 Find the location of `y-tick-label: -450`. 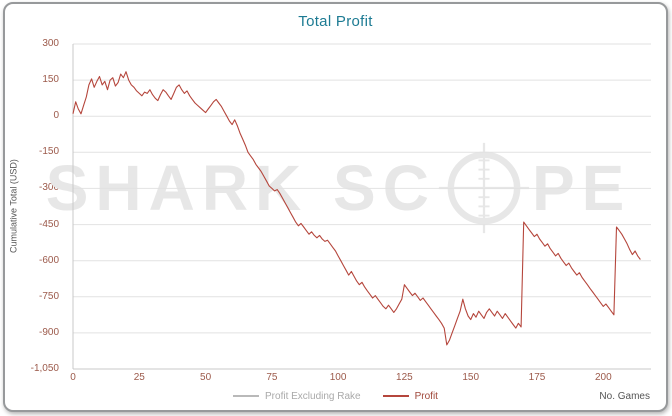

y-tick-label: -450 is located at coordinates (48, 224).